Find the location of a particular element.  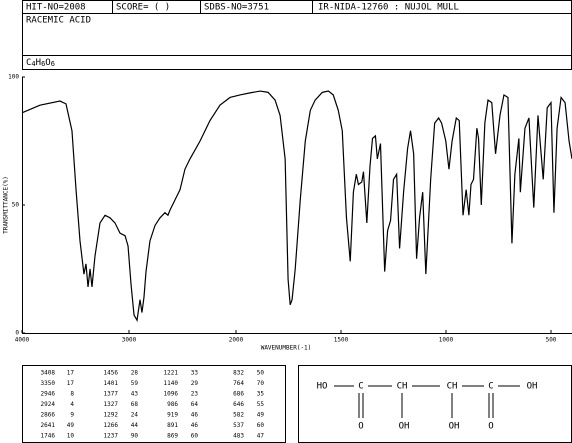

peak-wavenumber: 3408 is located at coordinates (48, 373).